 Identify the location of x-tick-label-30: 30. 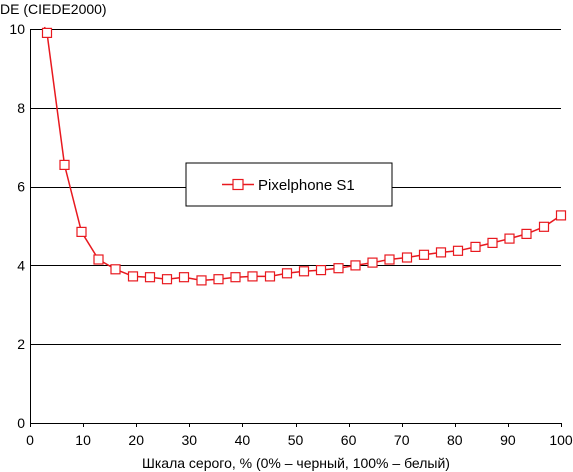
(190, 440).